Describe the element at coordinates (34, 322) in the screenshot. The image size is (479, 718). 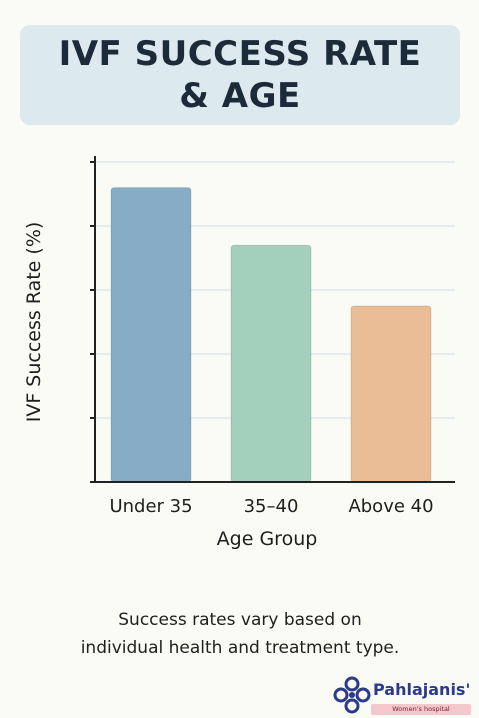
I see `y-axis-label: IVF Success Rate (%)` at that location.